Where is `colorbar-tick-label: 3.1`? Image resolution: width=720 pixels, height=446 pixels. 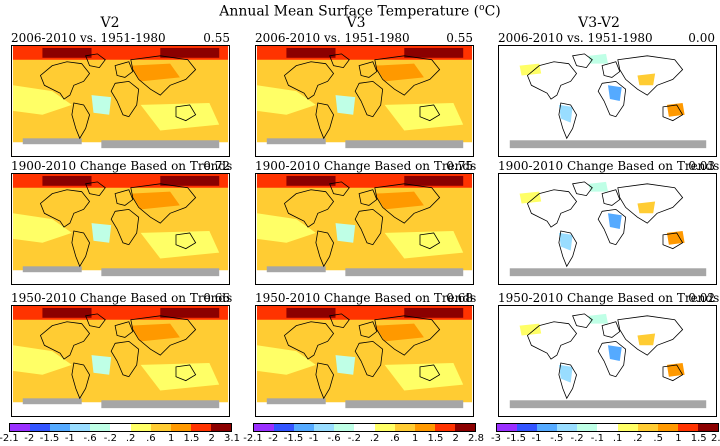 colorbar-tick-label: 3.1 is located at coordinates (232, 438).